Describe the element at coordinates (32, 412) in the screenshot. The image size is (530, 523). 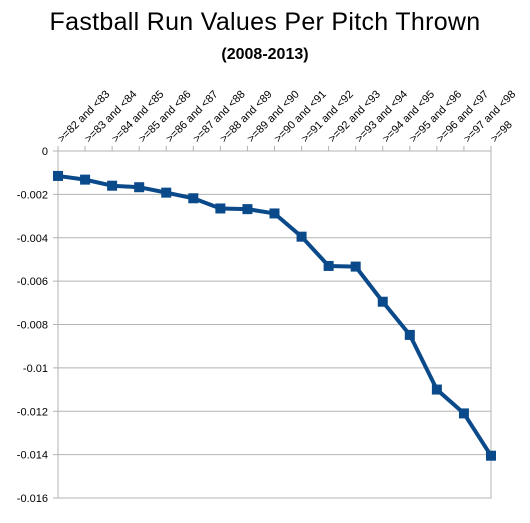
I see `y-tick-label: -0.012` at that location.